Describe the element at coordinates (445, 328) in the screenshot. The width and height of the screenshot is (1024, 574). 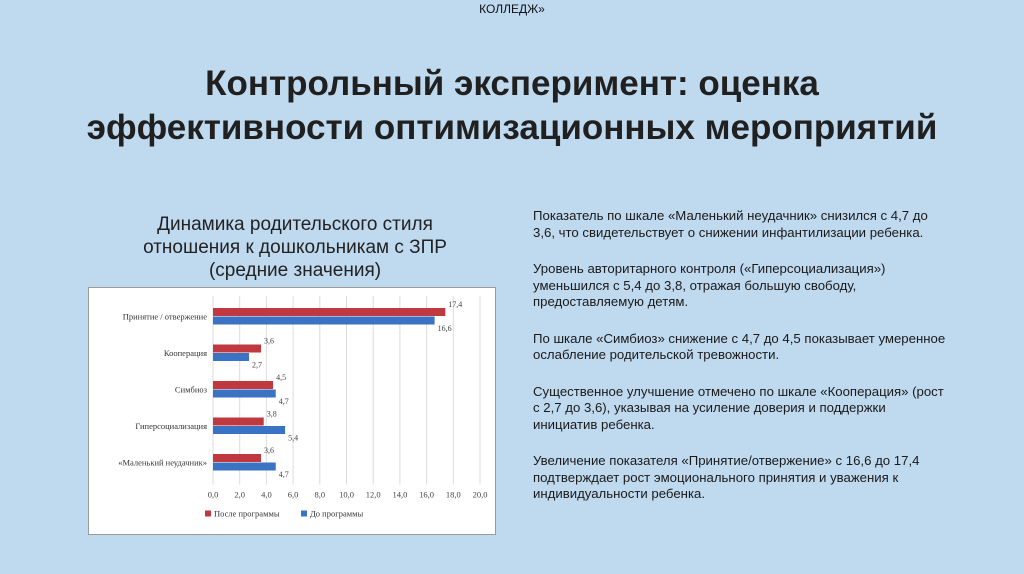
I see `data-label: 16,6` at that location.